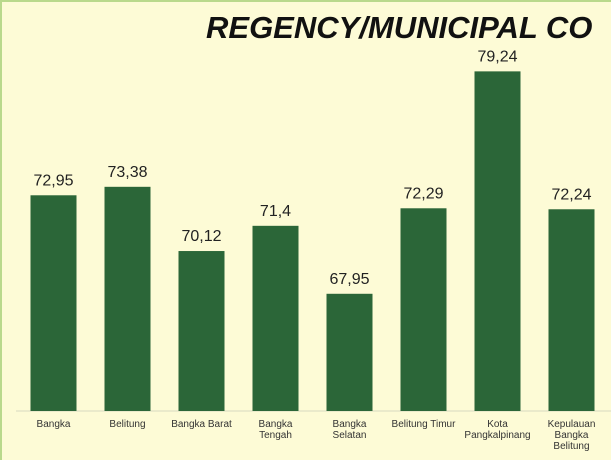 This screenshot has width=611, height=460. I want to click on value-label: 71,4, so click(275, 211).